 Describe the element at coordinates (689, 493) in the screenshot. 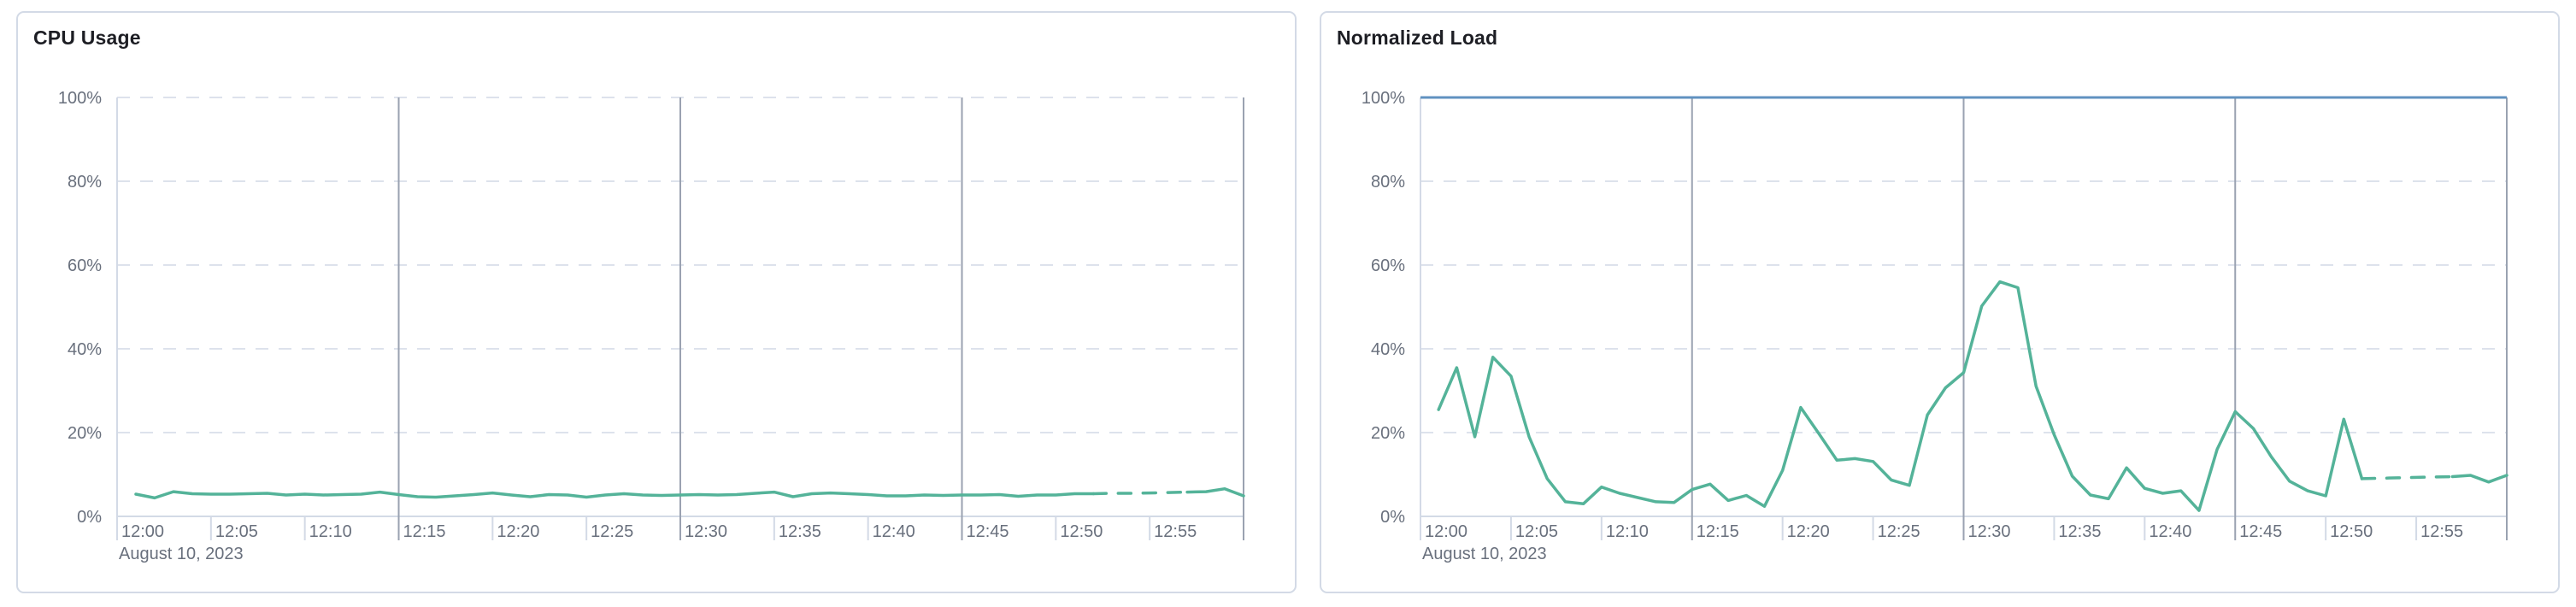

I see `series-cpu-usage` at that location.